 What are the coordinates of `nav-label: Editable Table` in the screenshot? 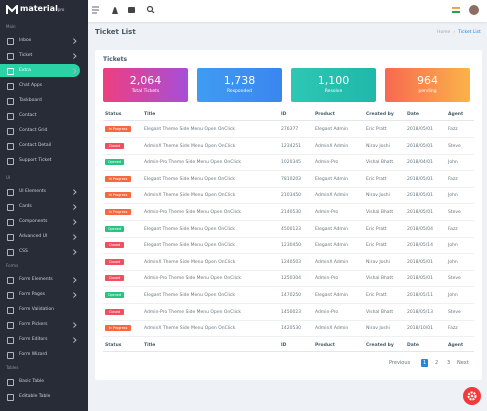 It's located at (35, 396).